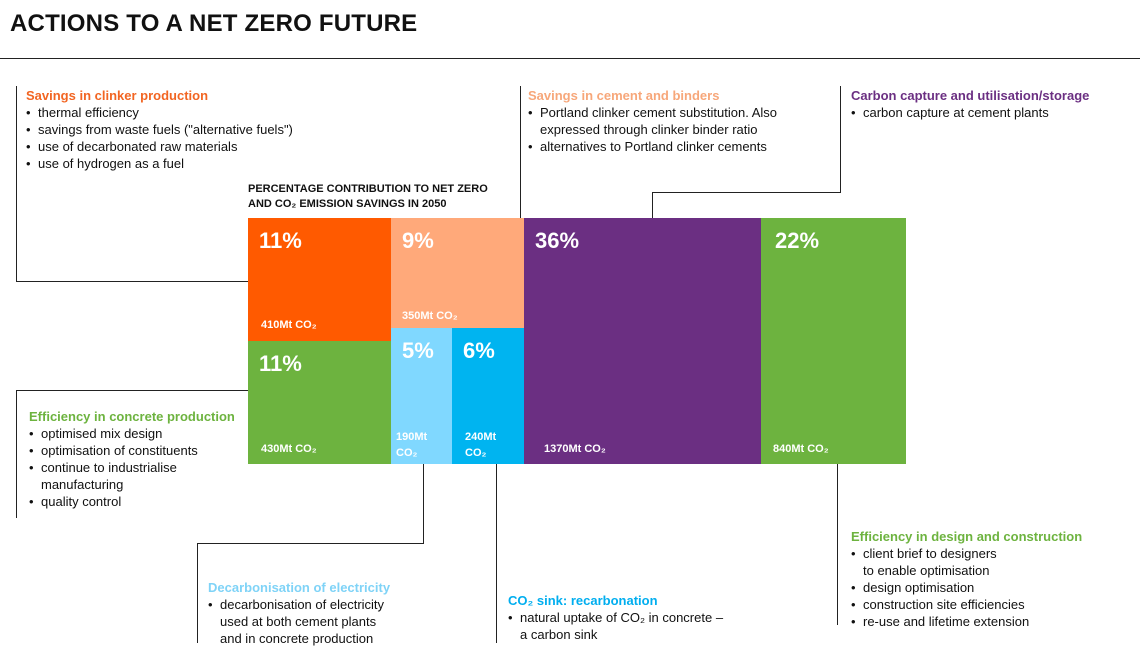 This screenshot has height=667, width=1140. What do you see at coordinates (16, 184) in the screenshot?
I see `connector-line-clinker-vertical` at bounding box center [16, 184].